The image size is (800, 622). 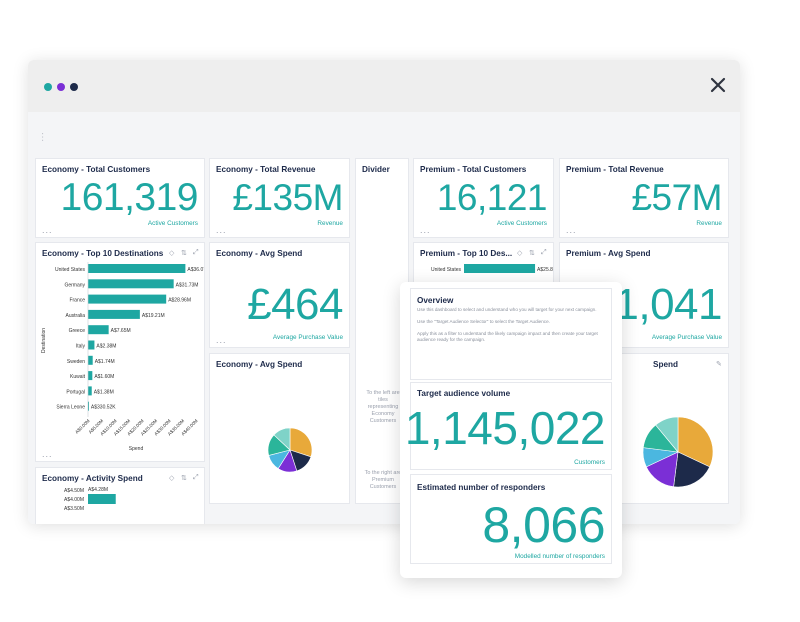 What do you see at coordinates (61, 87) in the screenshot?
I see `purple-dot` at bounding box center [61, 87].